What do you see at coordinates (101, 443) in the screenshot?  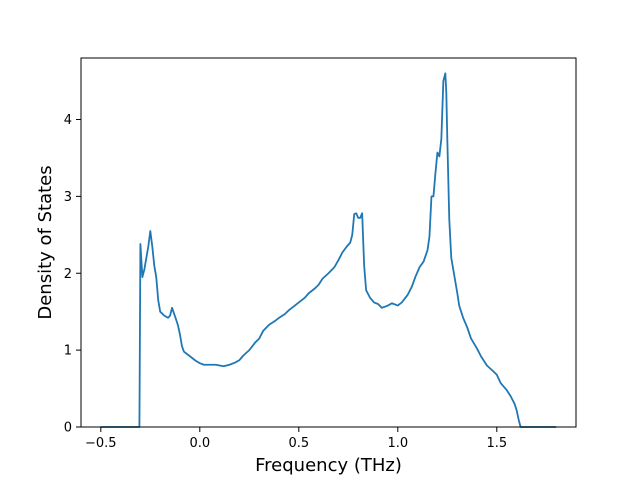 I see `x-tick-label: −0.5` at bounding box center [101, 443].